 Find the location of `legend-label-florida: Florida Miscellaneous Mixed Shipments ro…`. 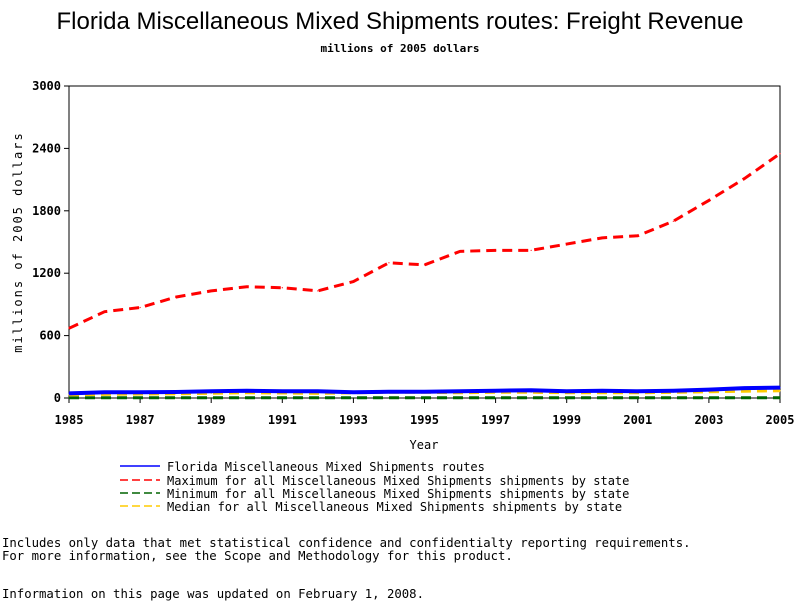

legend-label-florida: Florida Miscellaneous Mixed Shipments ro… is located at coordinates (326, 467).